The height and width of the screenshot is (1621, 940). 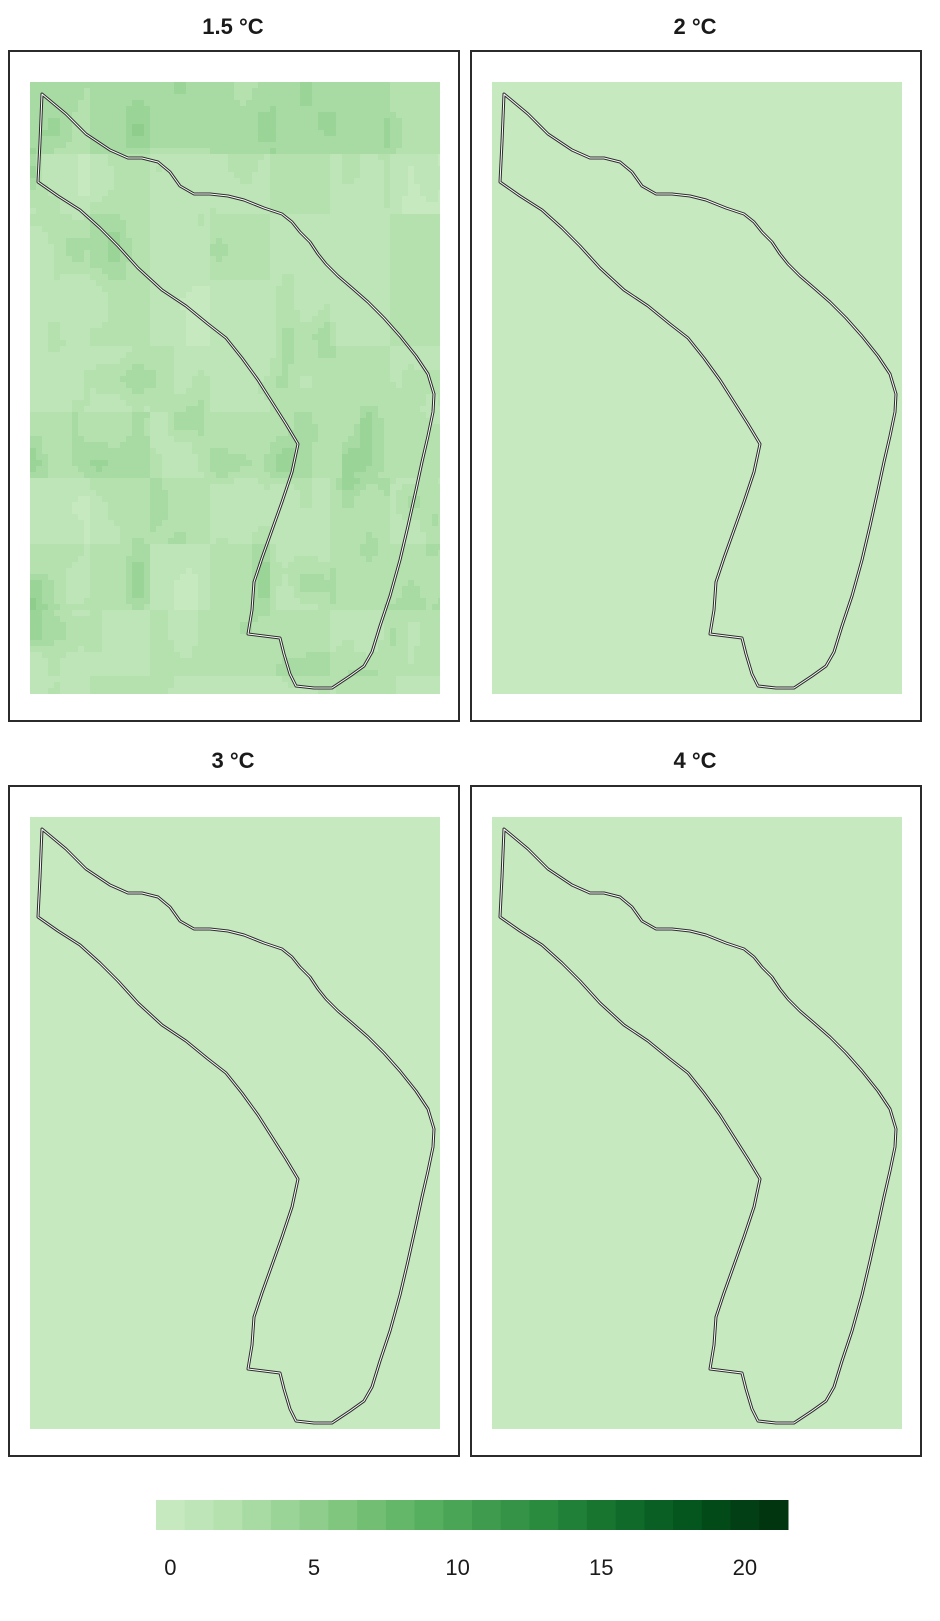 I want to click on colorbar-legend, so click(x=470, y=1555).